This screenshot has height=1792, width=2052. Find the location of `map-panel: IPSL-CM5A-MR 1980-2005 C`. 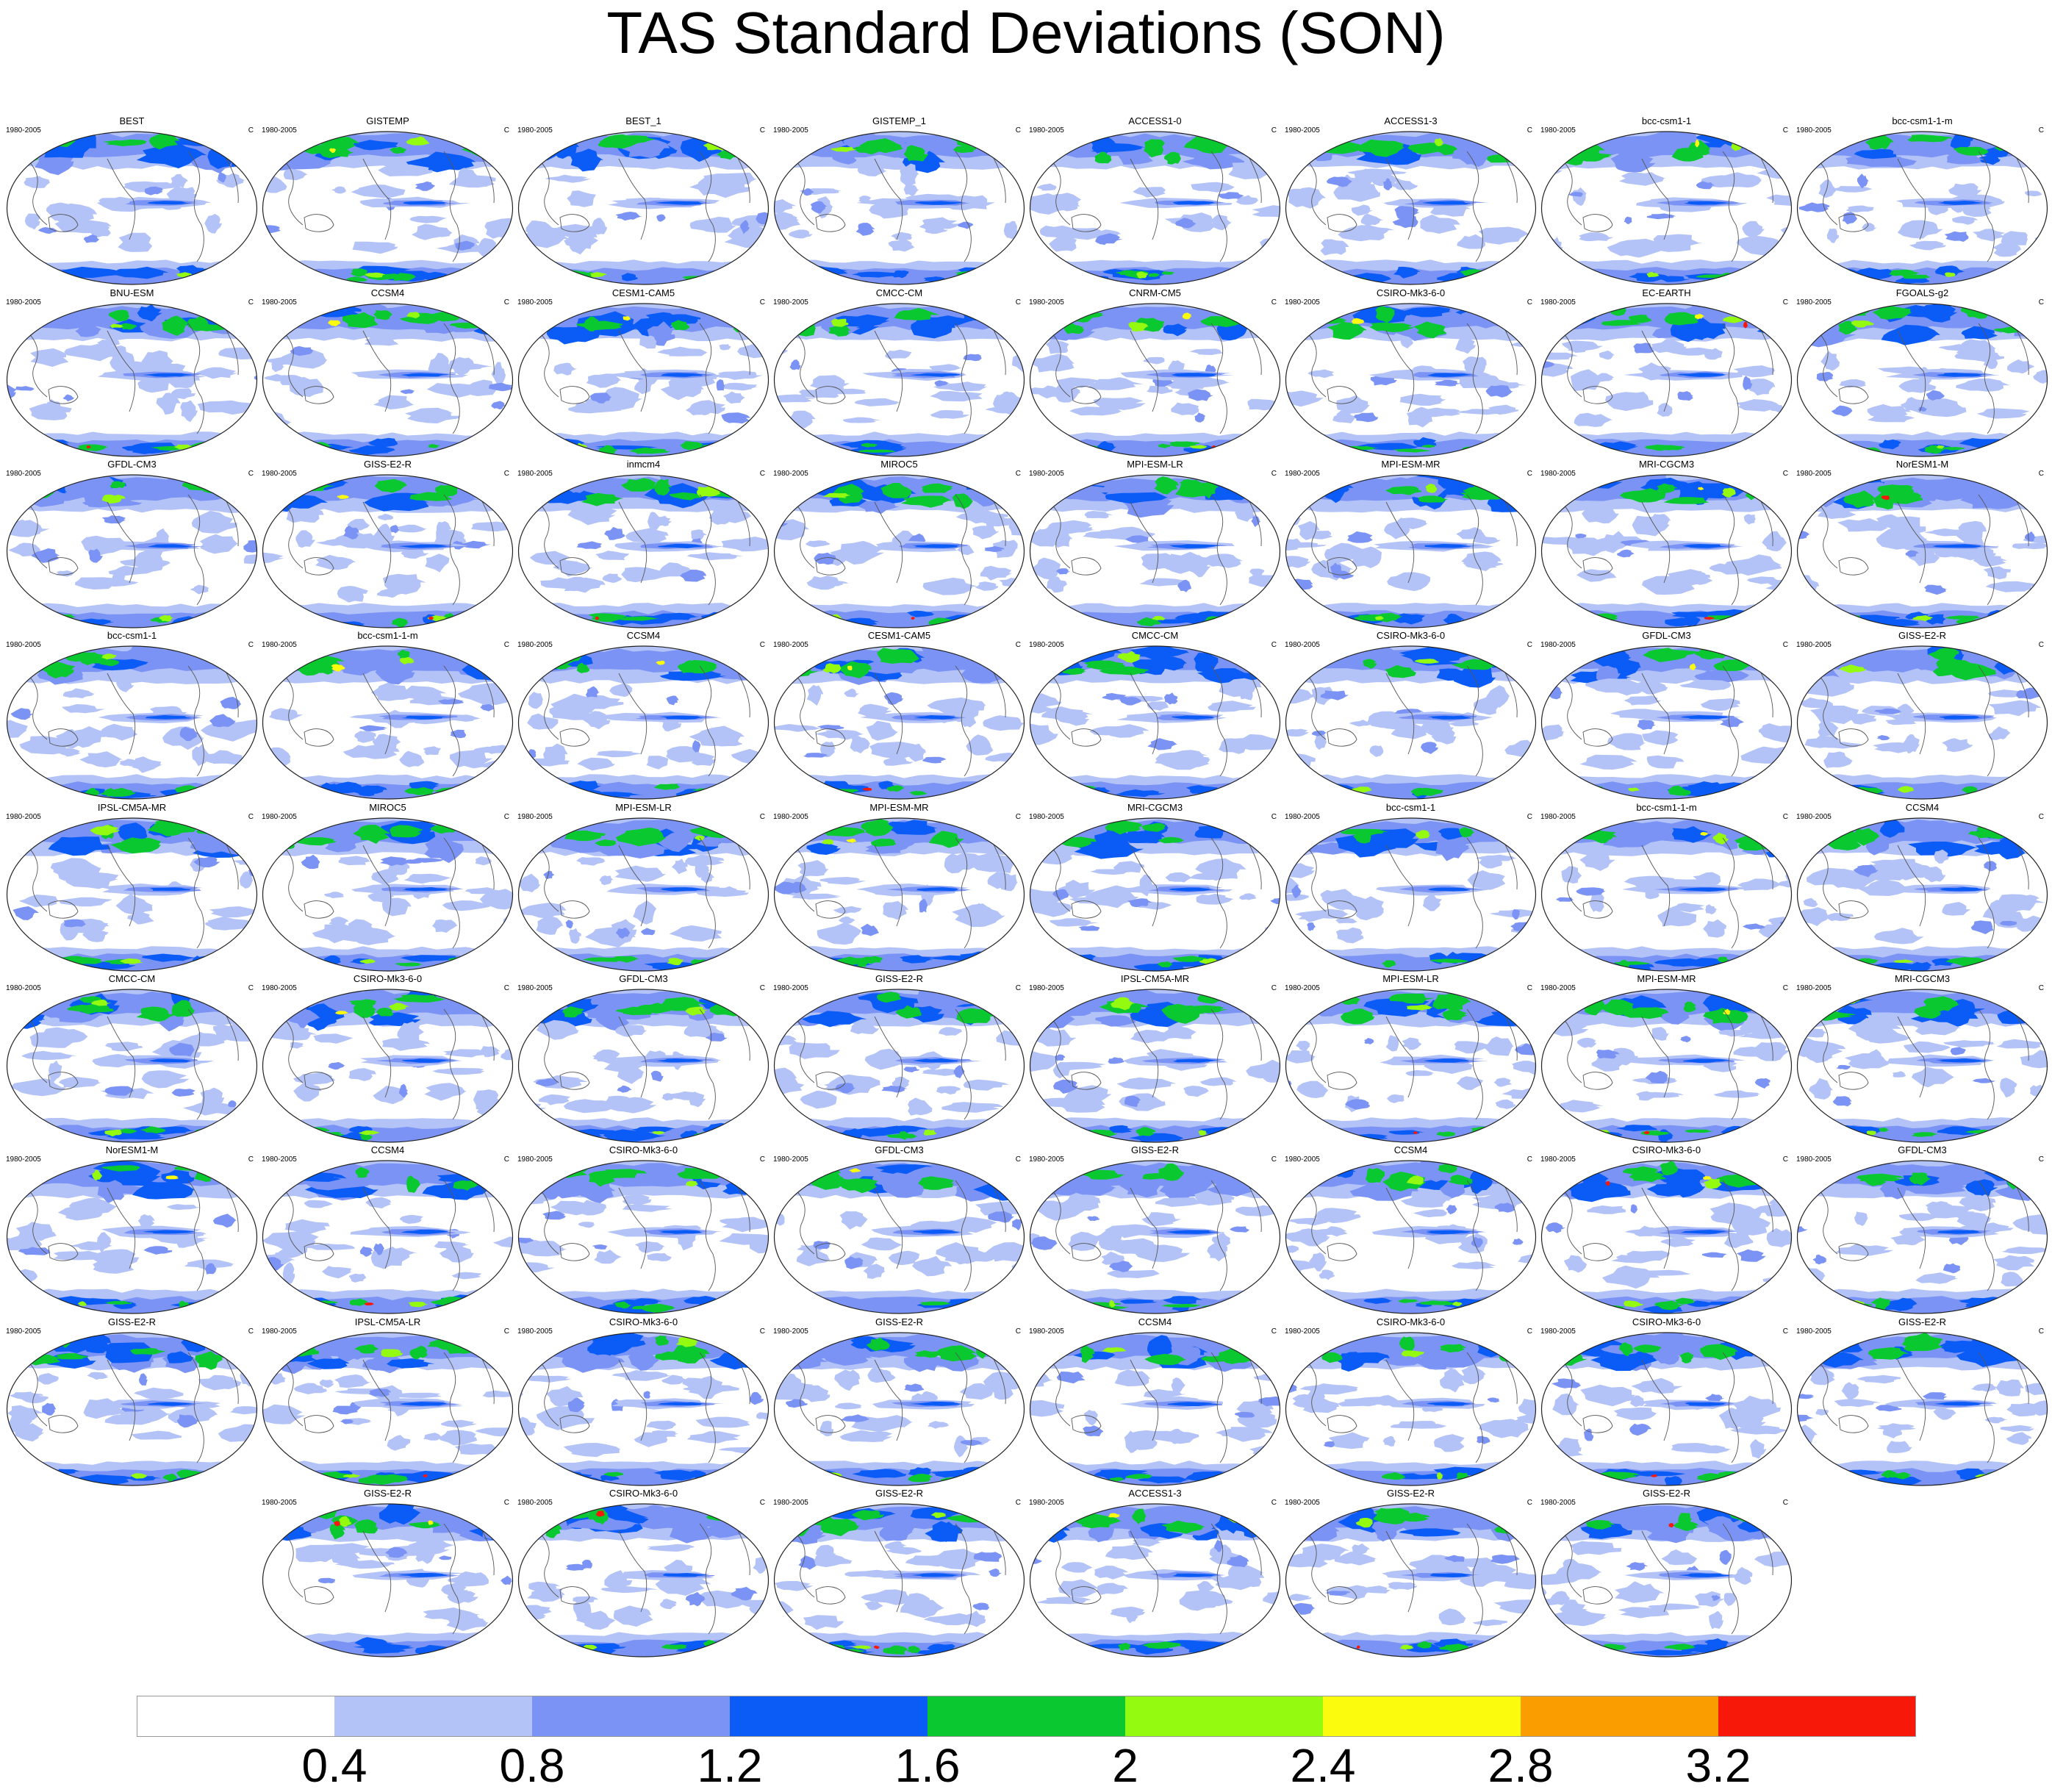

map-panel: IPSL-CM5A-MR 1980-2005 C is located at coordinates (1154, 1059).